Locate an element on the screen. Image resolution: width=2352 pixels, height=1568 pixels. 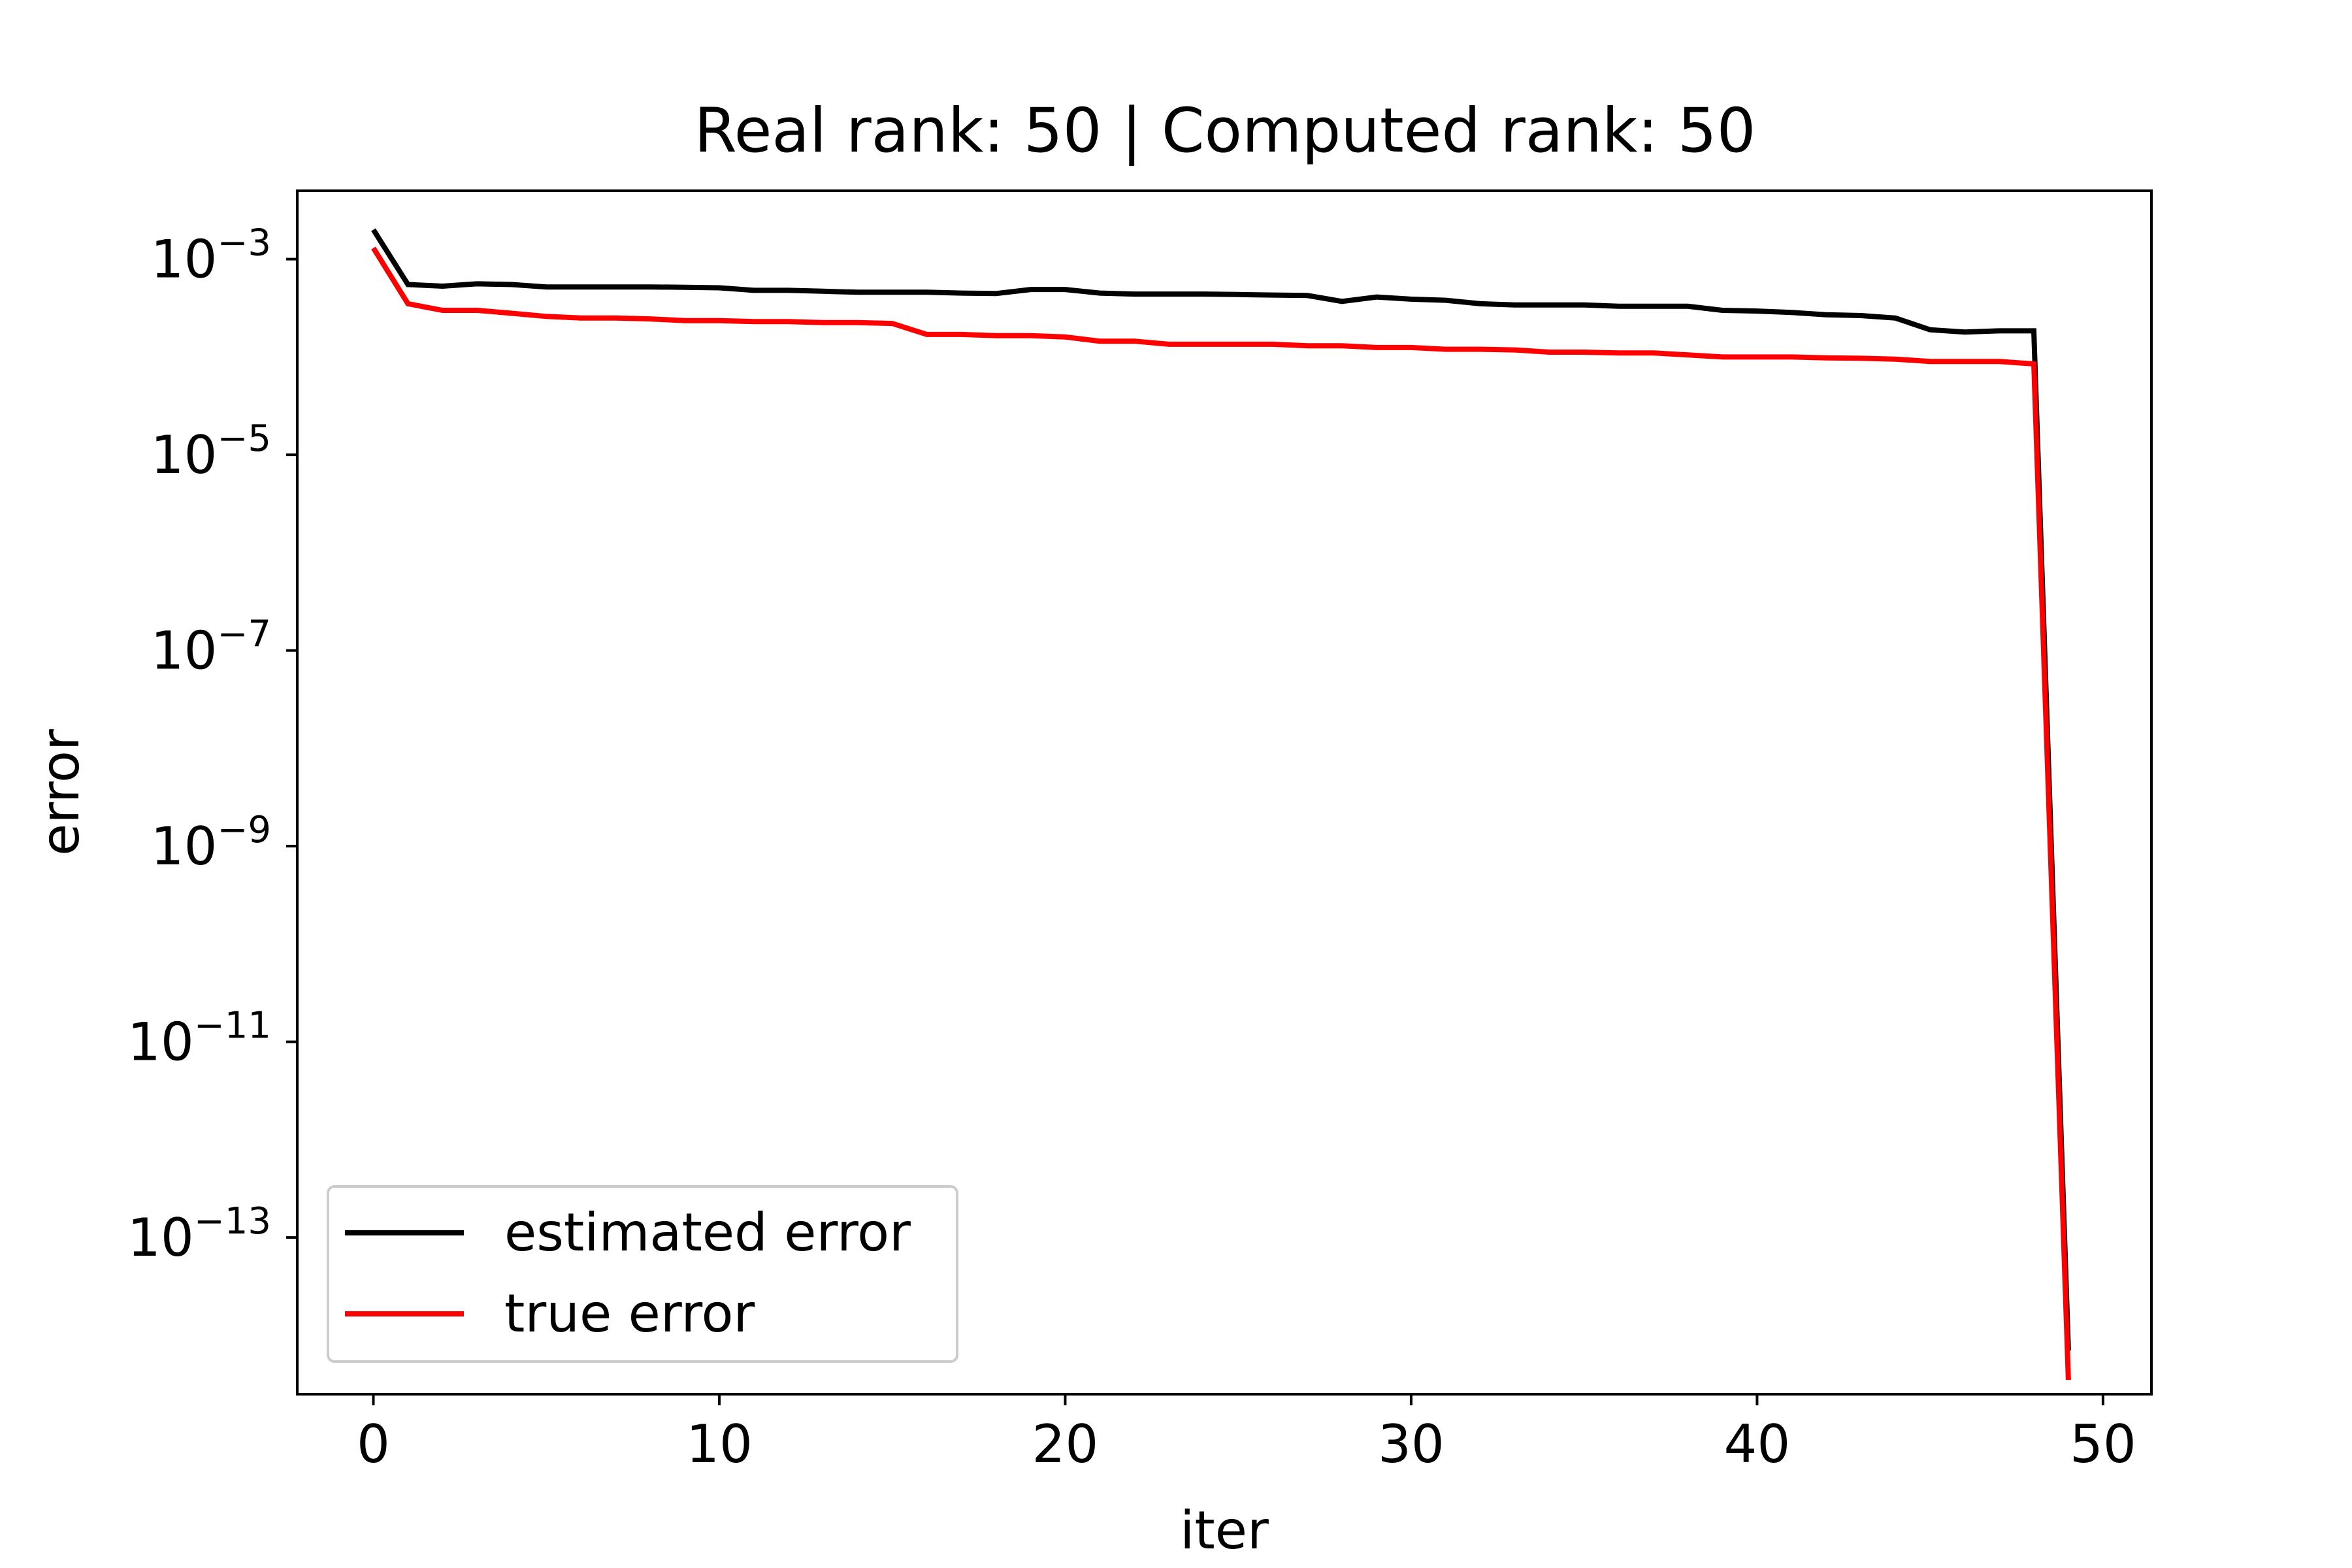
legend-label-estimated-error: estimated error is located at coordinates (707, 1232).